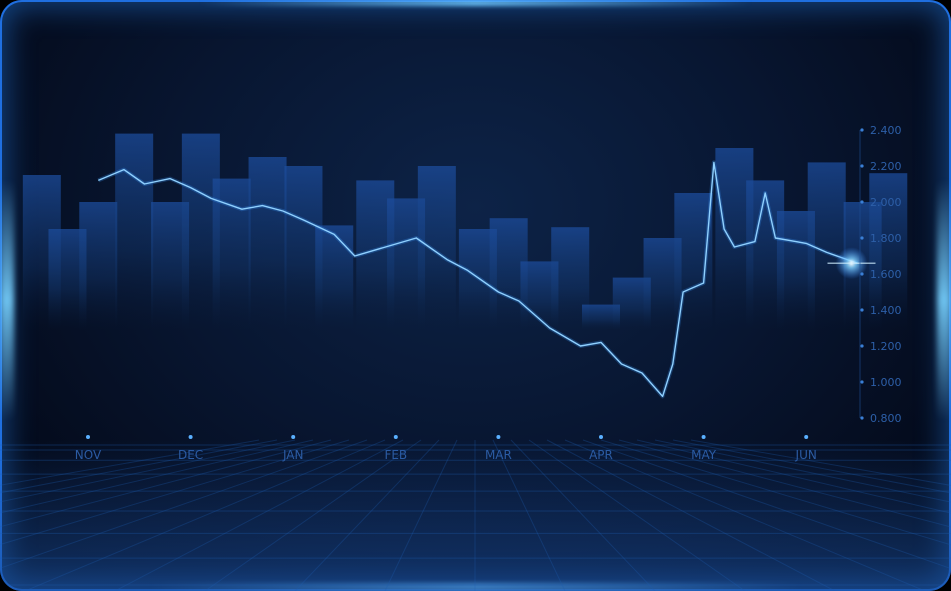  I want to click on x-tick-label: FEB, so click(395, 455).